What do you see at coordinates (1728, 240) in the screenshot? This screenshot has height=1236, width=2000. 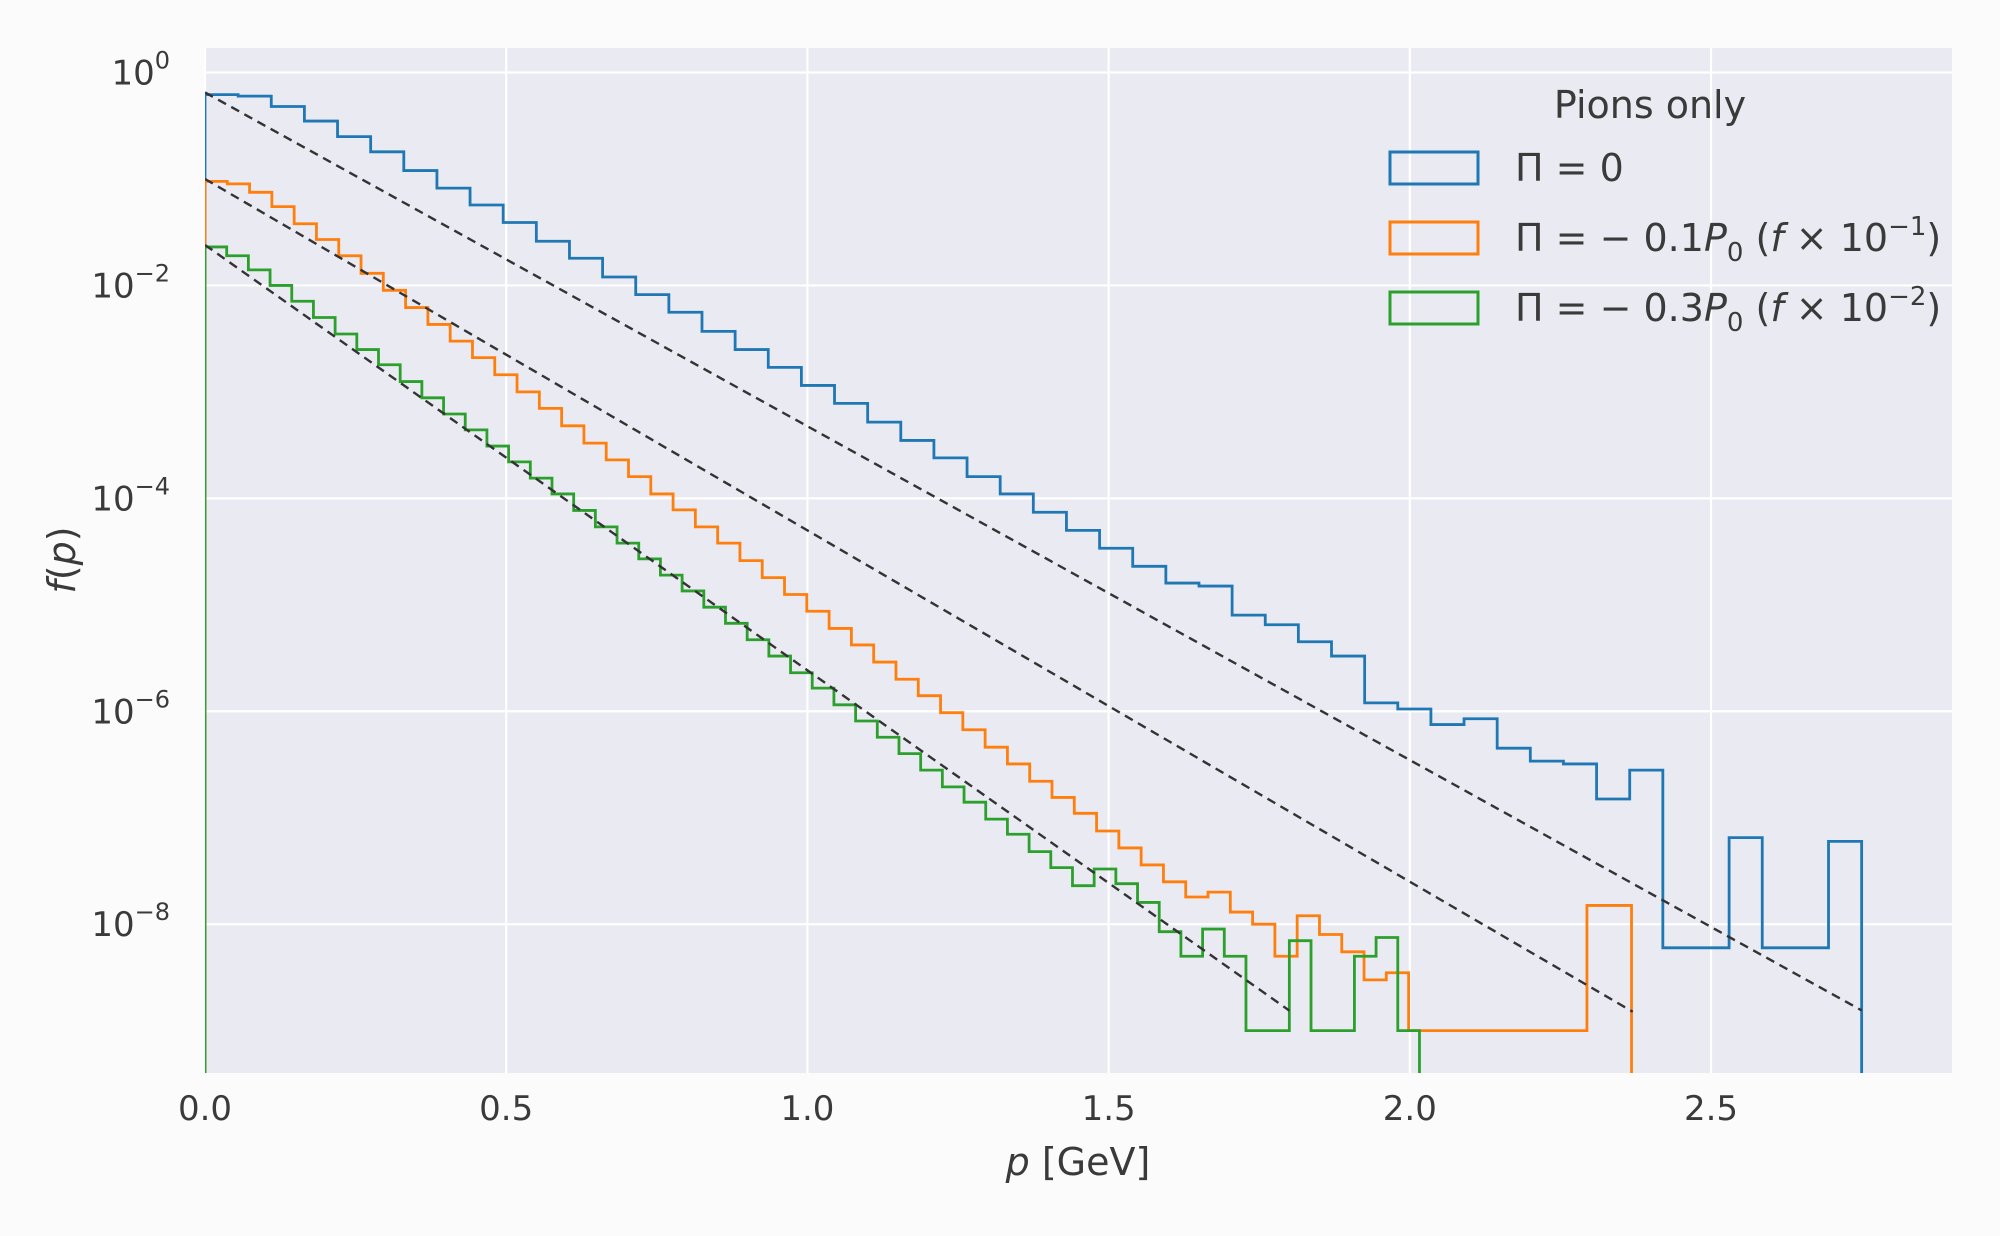 I see `legend-label-2: Π = − 0.1P0 (f × 10−1)` at bounding box center [1728, 240].